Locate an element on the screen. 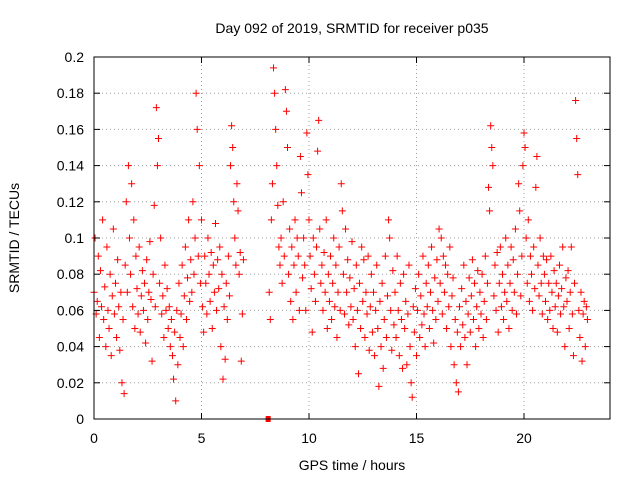 The image size is (640, 485). x-tick-label: 0 is located at coordinates (94, 438).